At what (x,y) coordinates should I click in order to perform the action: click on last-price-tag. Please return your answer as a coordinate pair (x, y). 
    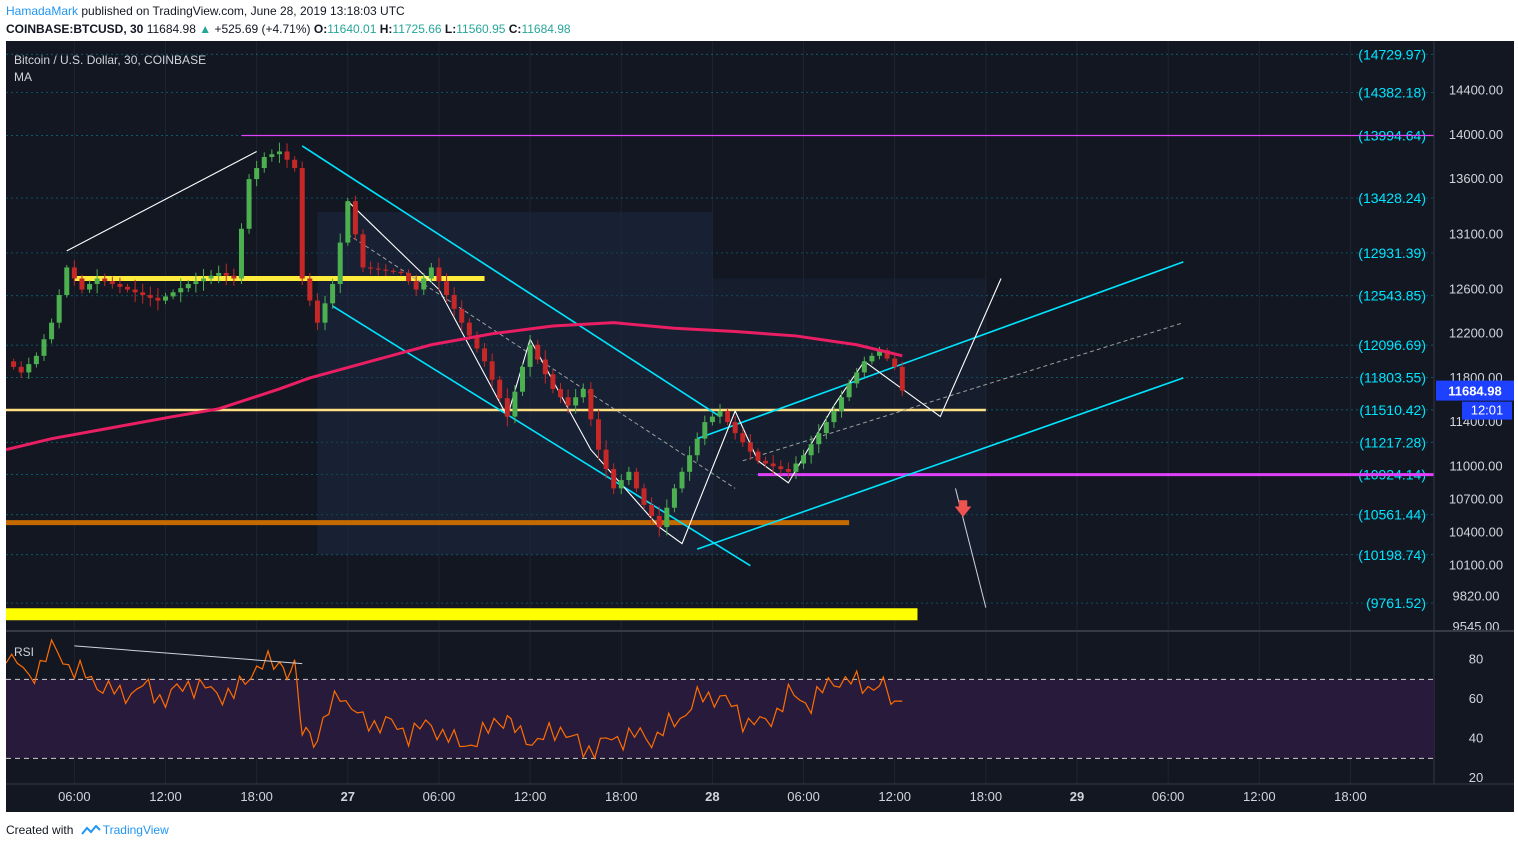
    Looking at the image, I should click on (1475, 390).